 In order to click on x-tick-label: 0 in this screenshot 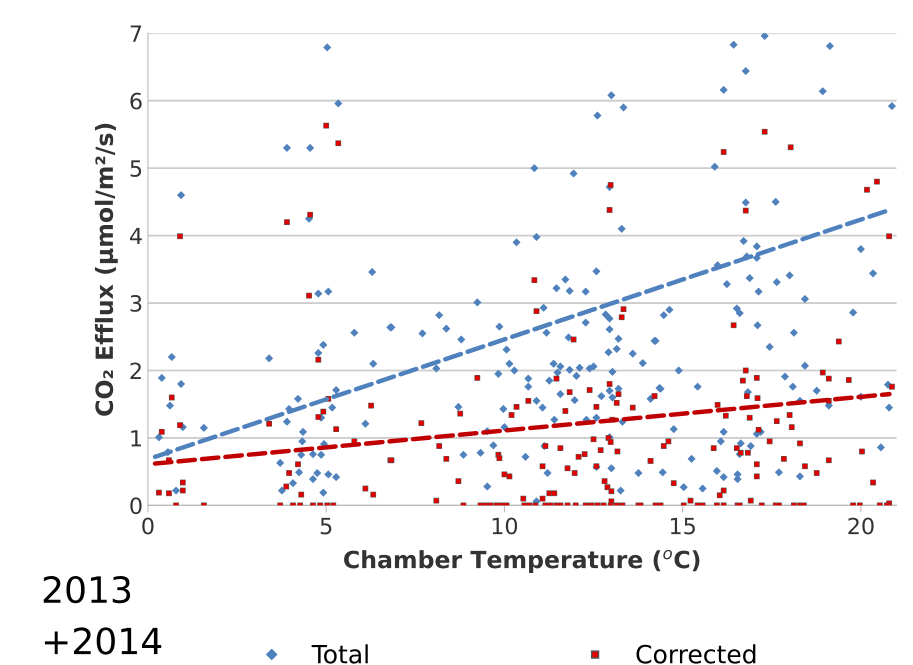, I will do `click(148, 526)`.